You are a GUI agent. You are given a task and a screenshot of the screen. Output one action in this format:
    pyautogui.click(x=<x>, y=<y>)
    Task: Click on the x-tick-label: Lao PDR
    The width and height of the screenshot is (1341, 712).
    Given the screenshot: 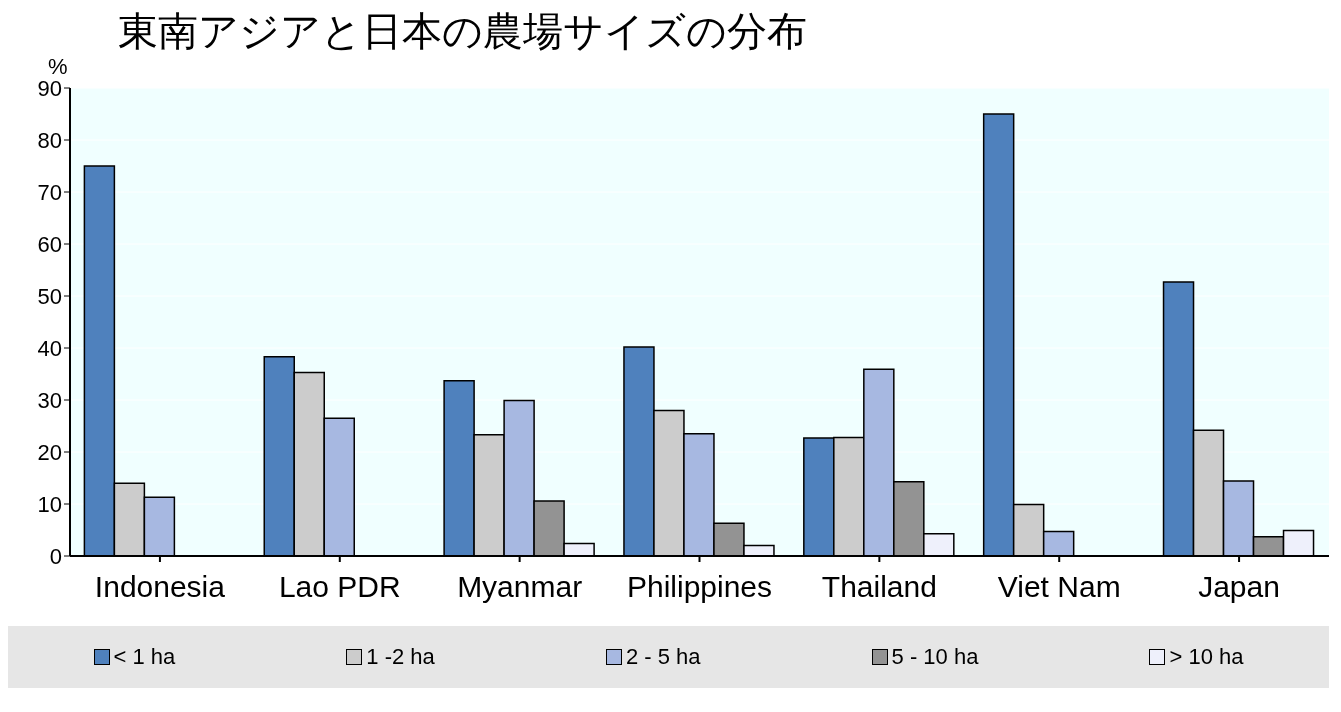 What is the action you would take?
    pyautogui.click(x=339, y=587)
    